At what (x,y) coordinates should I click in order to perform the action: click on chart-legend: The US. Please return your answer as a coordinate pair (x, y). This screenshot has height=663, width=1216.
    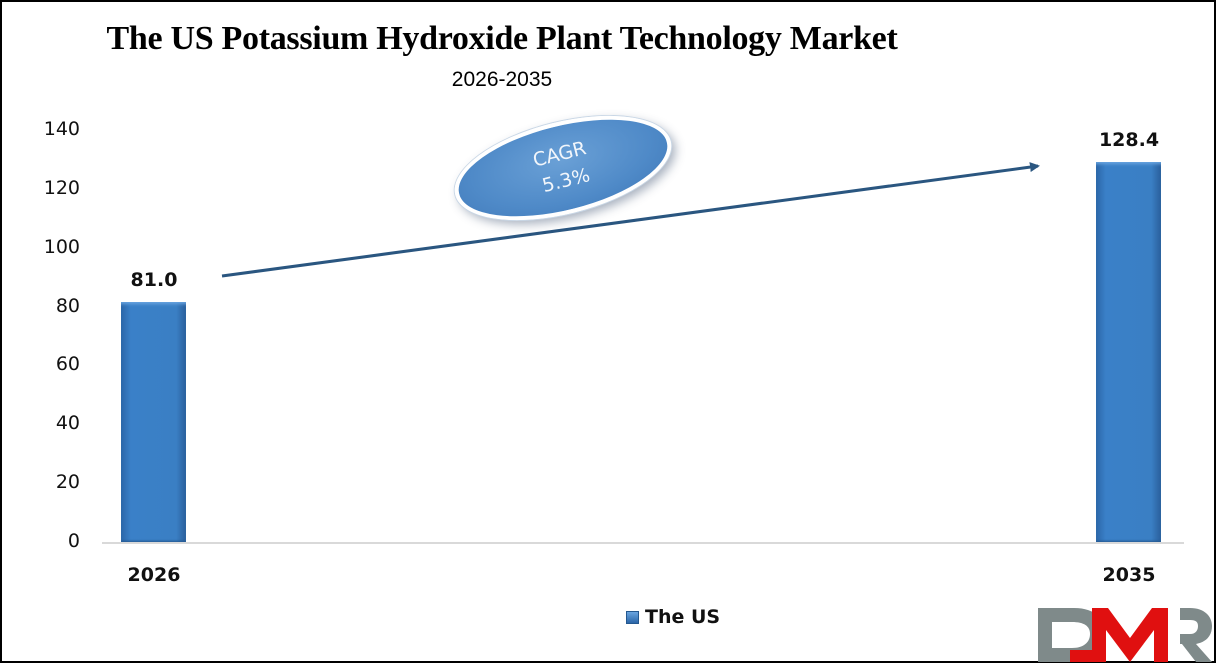
    Looking at the image, I should click on (673, 617).